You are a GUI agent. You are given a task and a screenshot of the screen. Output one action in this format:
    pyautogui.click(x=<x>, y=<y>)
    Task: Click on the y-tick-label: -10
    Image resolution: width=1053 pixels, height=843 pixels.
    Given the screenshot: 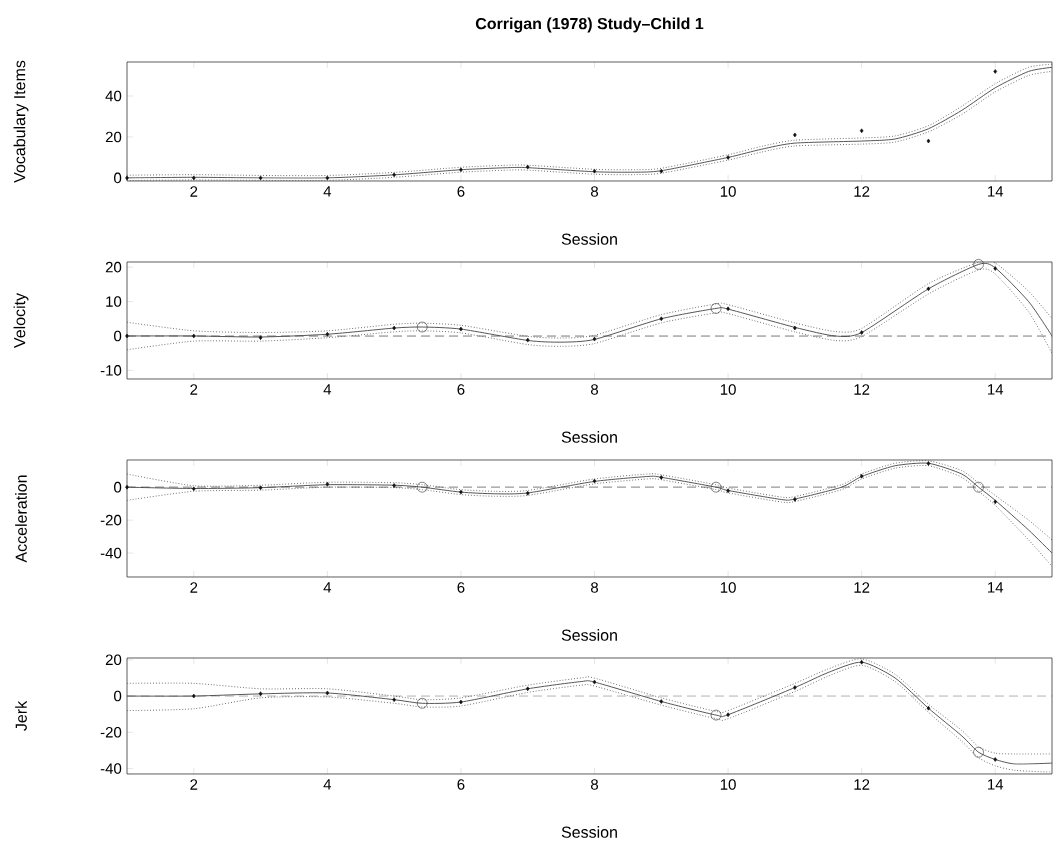 What is the action you would take?
    pyautogui.click(x=111, y=370)
    